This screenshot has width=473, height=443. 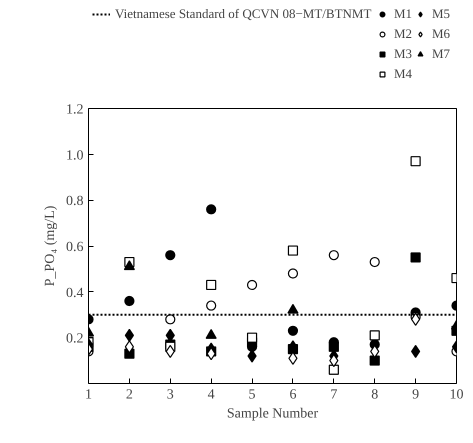 What do you see at coordinates (416, 395) in the screenshot?
I see `x-tick-label: 9` at bounding box center [416, 395].